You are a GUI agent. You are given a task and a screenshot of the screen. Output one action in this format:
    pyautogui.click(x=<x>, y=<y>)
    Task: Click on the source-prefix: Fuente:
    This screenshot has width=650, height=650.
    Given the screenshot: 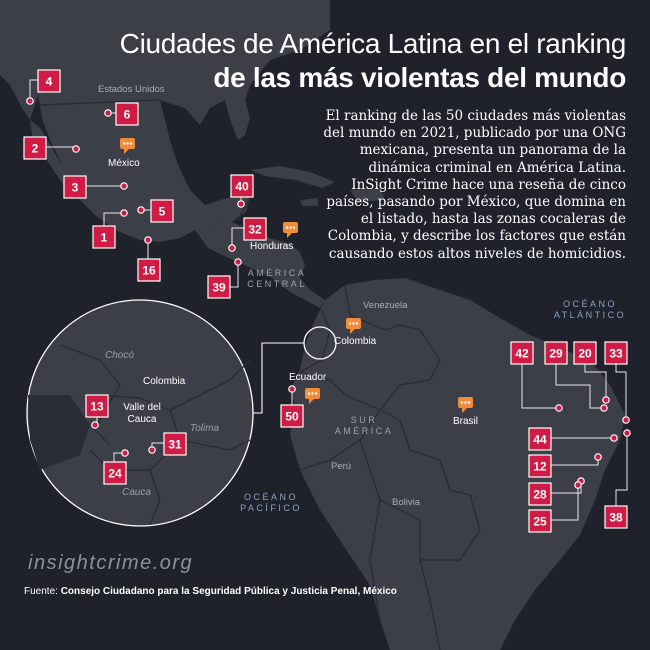 What is the action you would take?
    pyautogui.click(x=41, y=591)
    